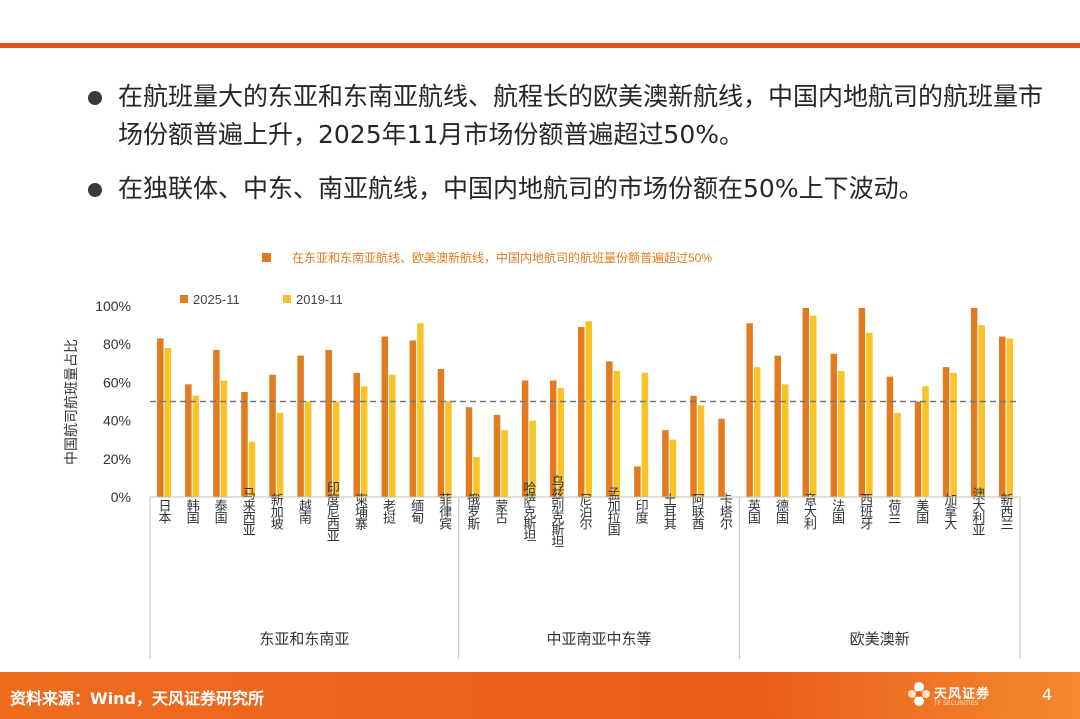 This screenshot has width=1080, height=719. Describe the element at coordinates (865, 511) in the screenshot. I see `x-tick-label: 西班牙` at that location.